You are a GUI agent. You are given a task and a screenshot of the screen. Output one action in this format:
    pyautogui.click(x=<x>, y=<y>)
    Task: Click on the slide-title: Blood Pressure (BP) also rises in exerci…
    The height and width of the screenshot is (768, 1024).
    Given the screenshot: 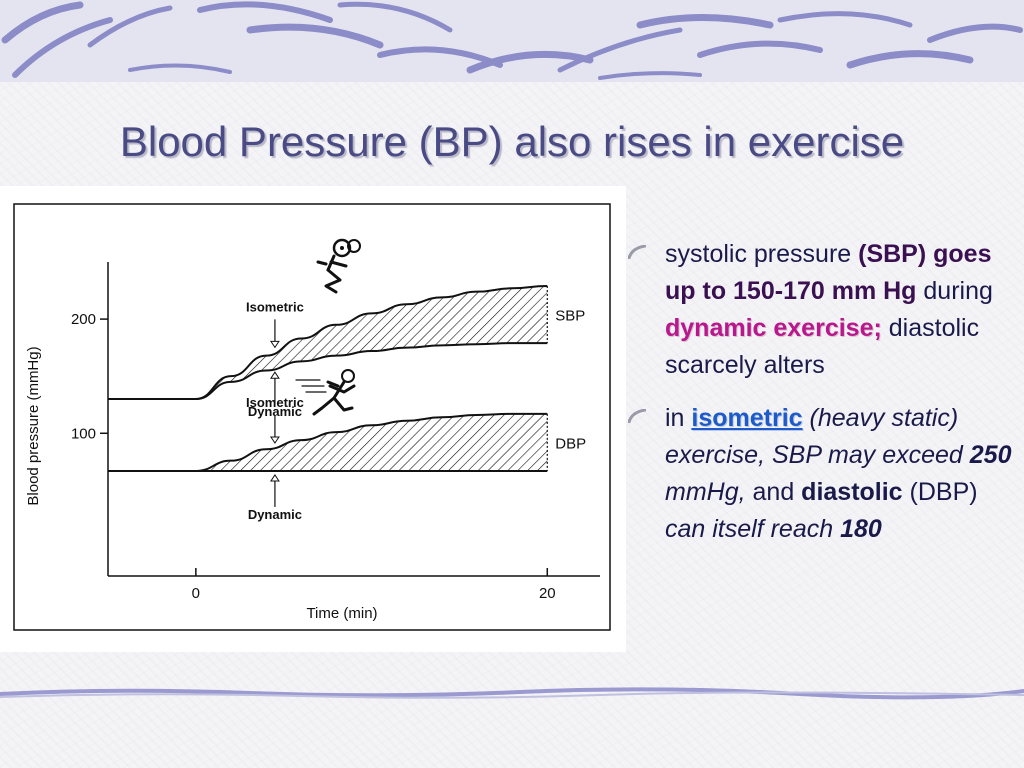 What is the action you would take?
    pyautogui.click(x=512, y=141)
    